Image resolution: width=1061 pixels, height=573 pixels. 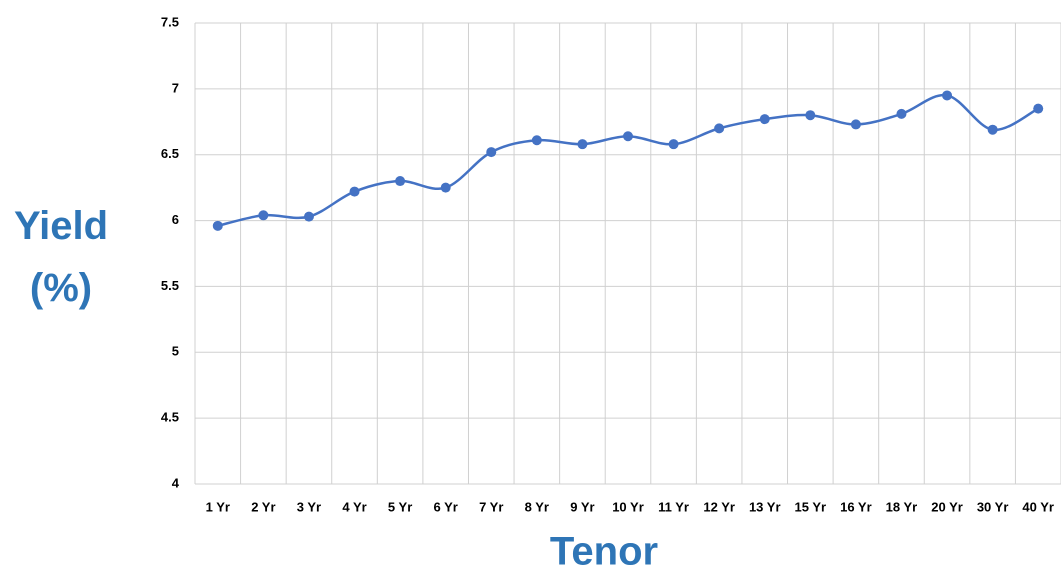 I want to click on x-tick-label: 12 Yr, so click(x=719, y=506).